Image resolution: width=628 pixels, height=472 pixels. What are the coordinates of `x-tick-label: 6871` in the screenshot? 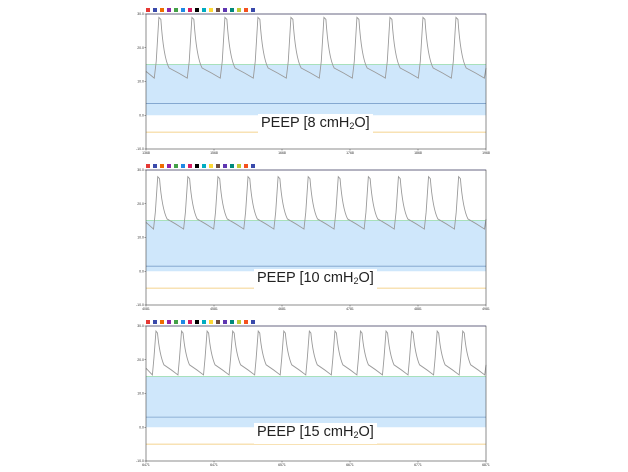 It's located at (486, 465).